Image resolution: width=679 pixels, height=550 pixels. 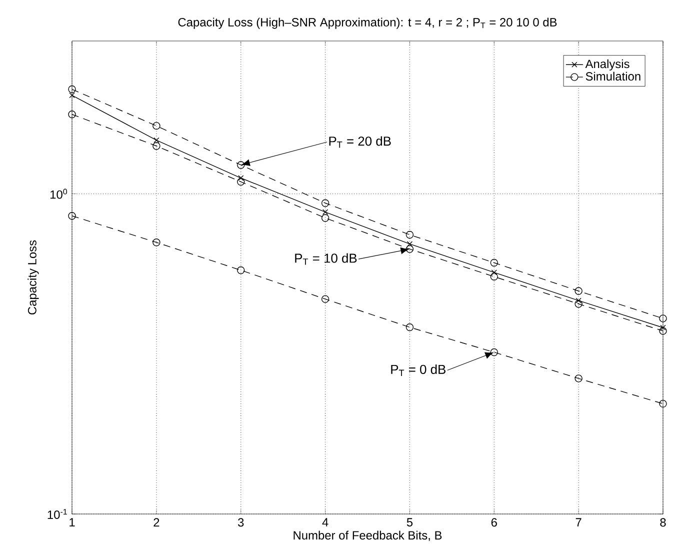 I want to click on annotation: P$_{T}$ = 10 dB, so click(x=326, y=259).